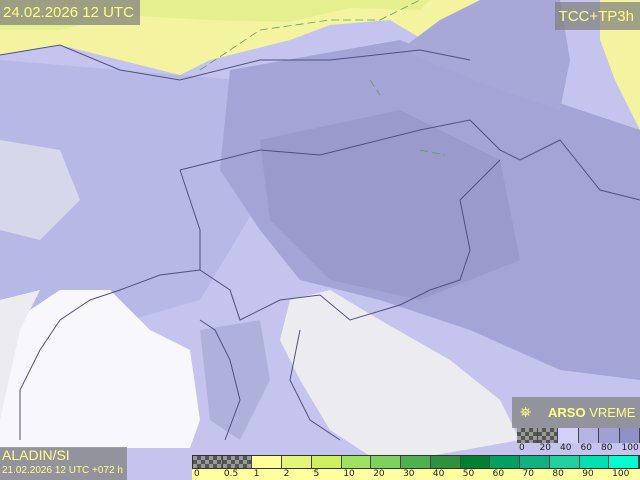  I want to click on product-label: TCC+TP3h, so click(597, 16).